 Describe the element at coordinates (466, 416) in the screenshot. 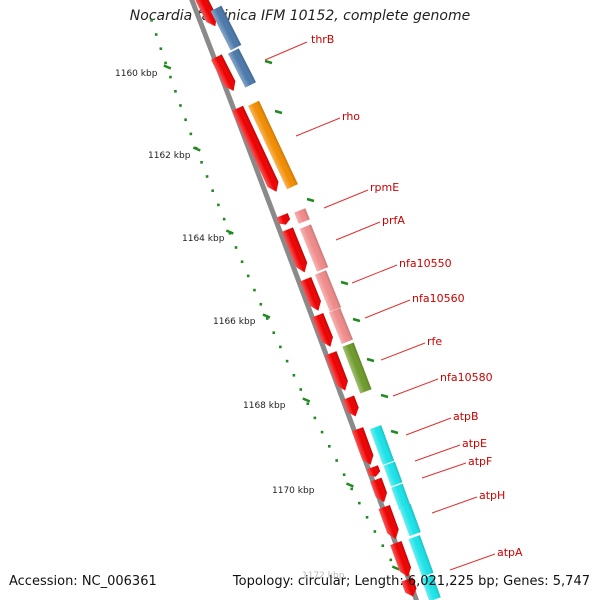

I see `gene-label-atpb: atpB` at that location.